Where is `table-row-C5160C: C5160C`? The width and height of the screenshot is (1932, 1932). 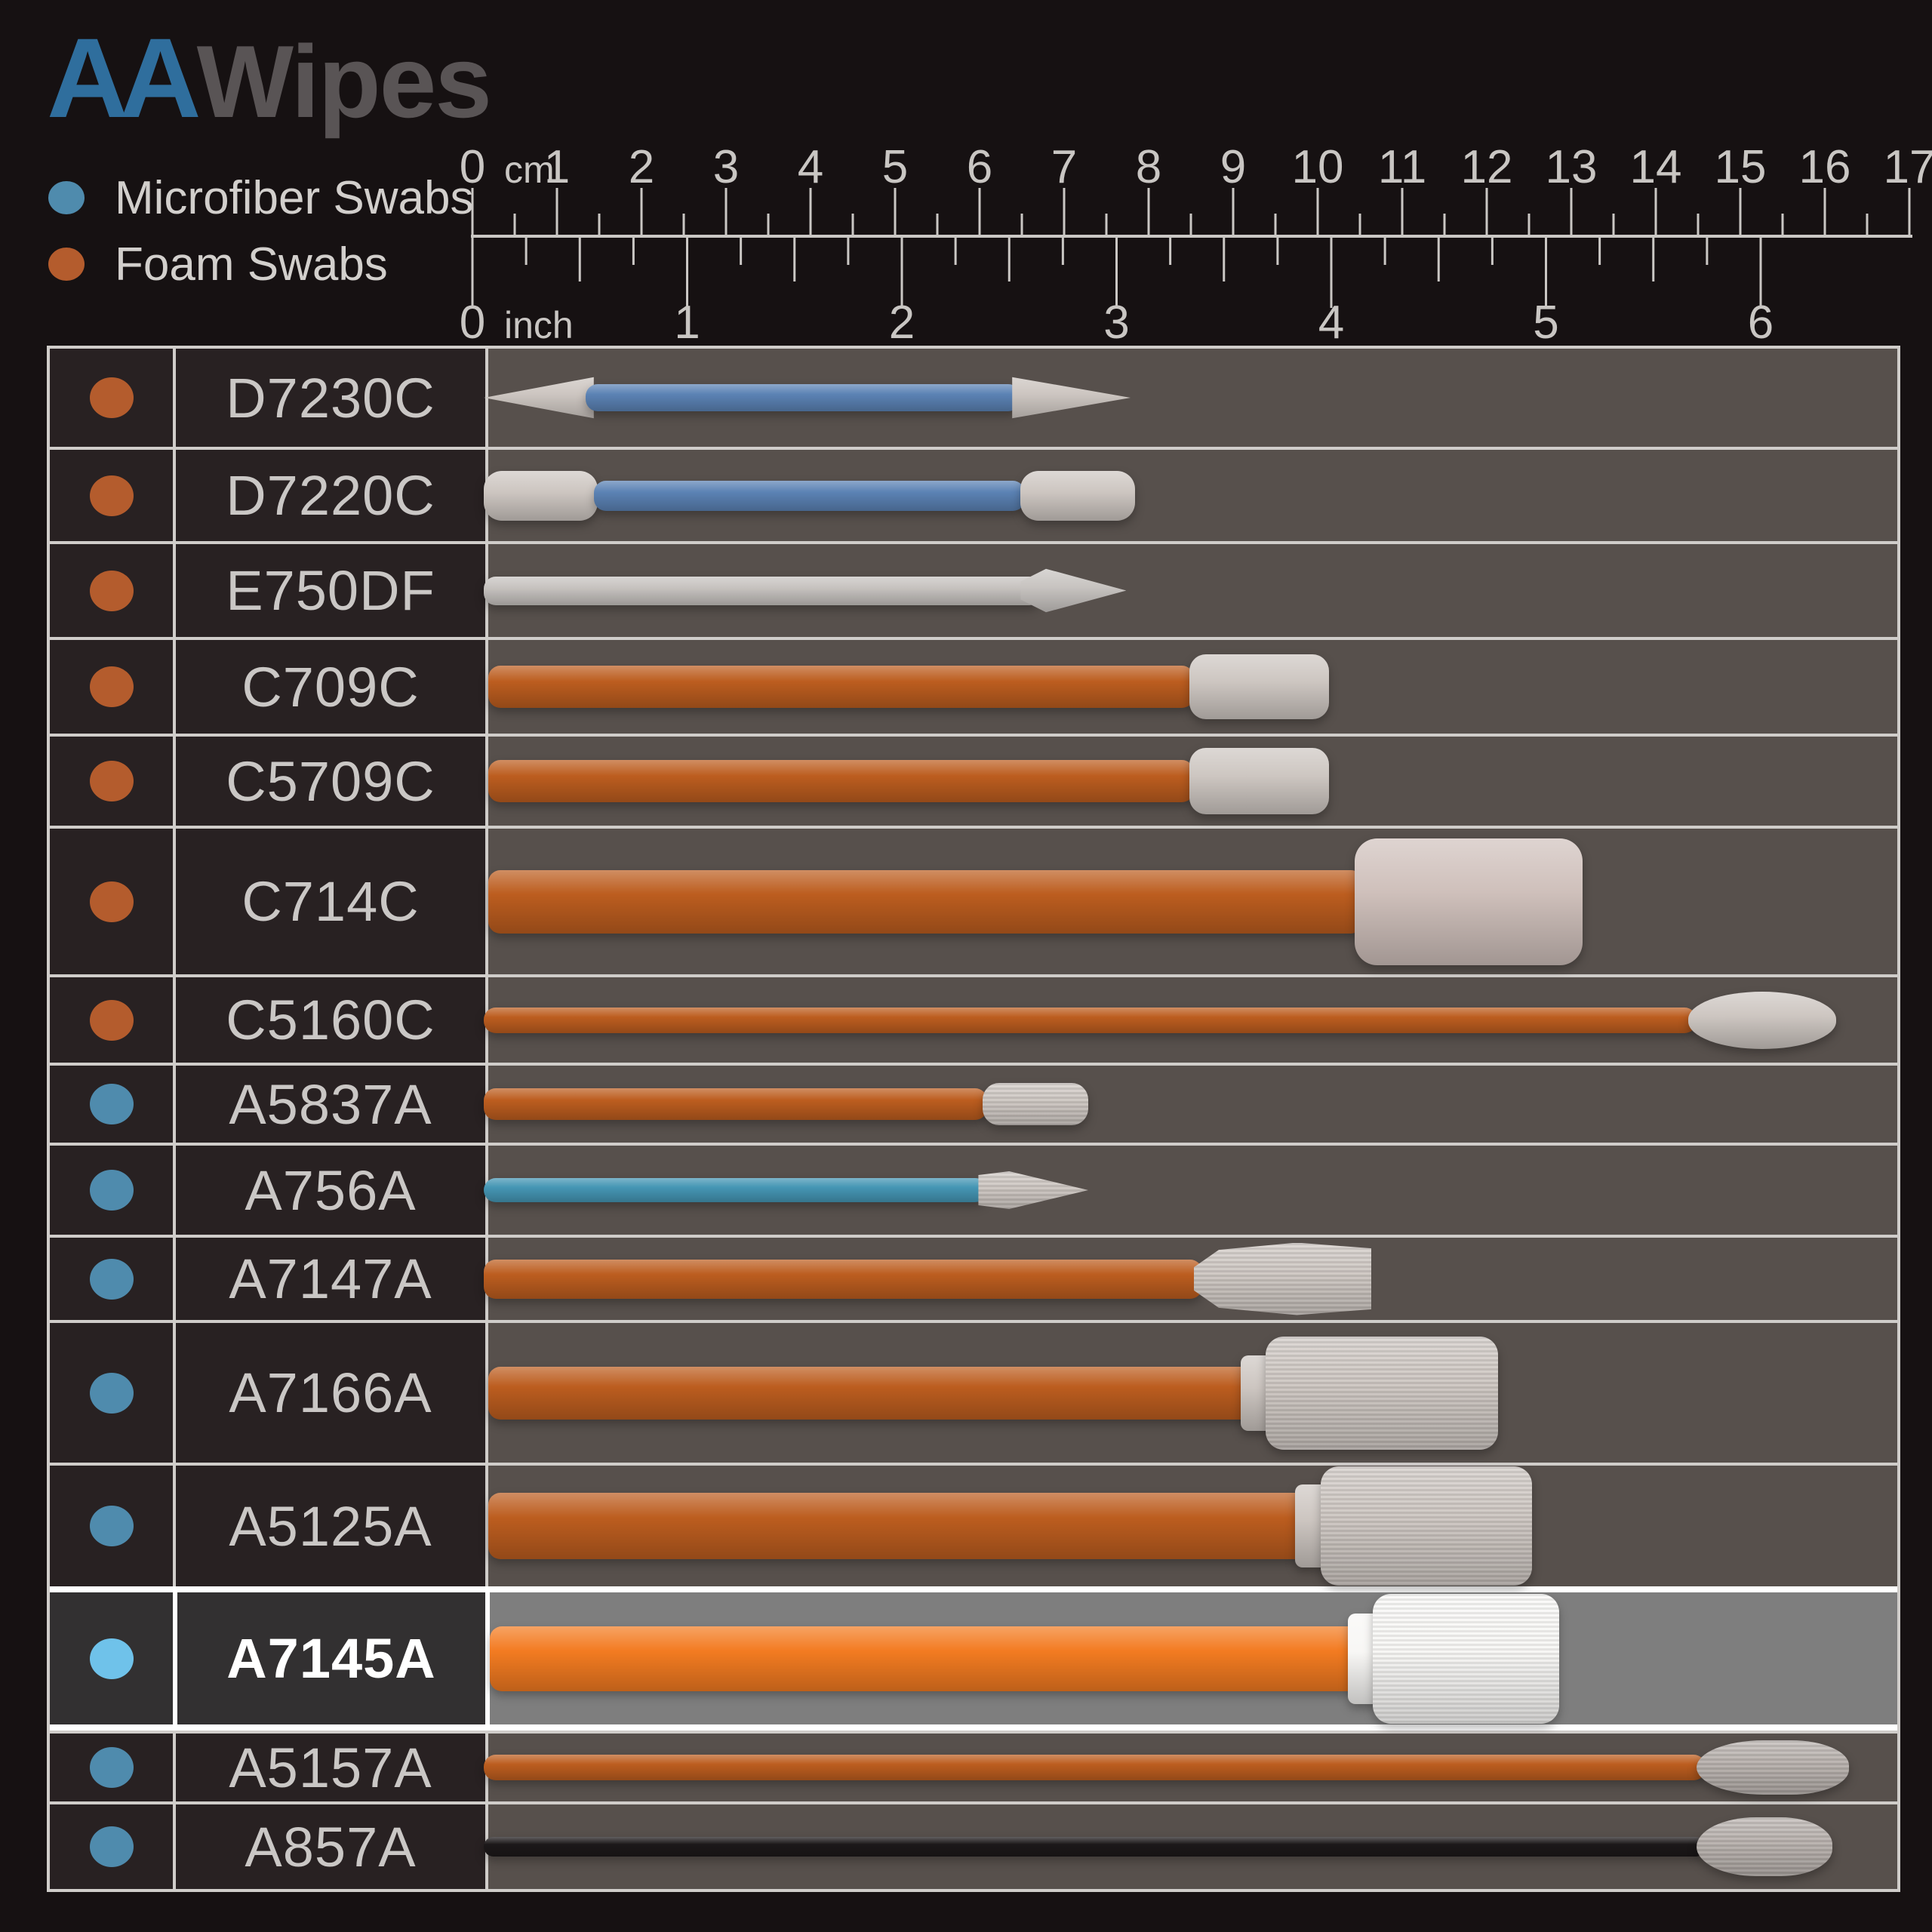
table-row-C5160C: C5160C is located at coordinates (973, 1018).